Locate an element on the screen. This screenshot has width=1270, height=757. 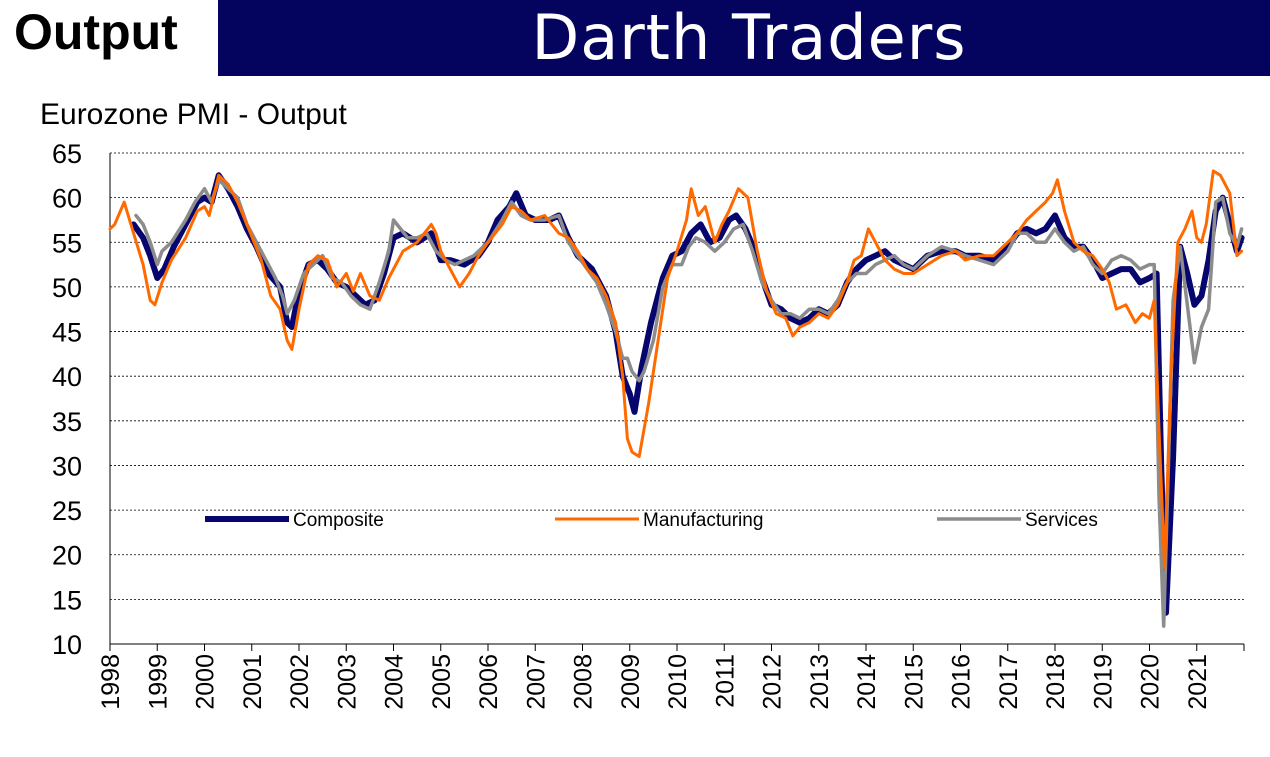
y-tick-label: 55 is located at coordinates (67, 243).